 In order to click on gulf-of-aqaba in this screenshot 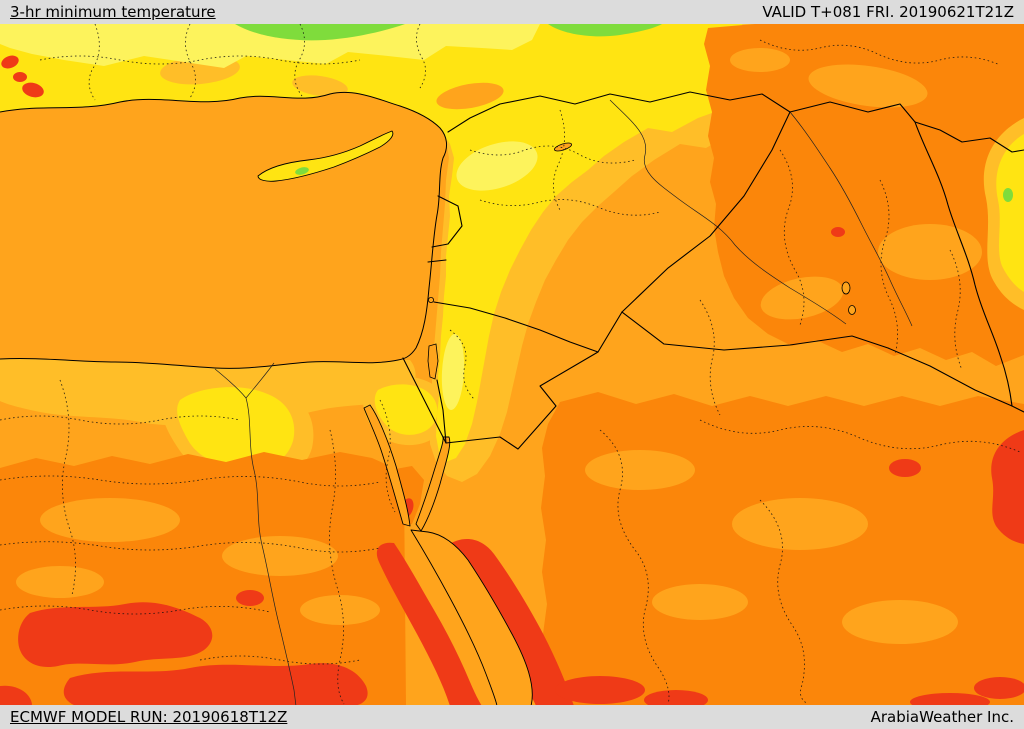, I will do `click(433, 484)`.